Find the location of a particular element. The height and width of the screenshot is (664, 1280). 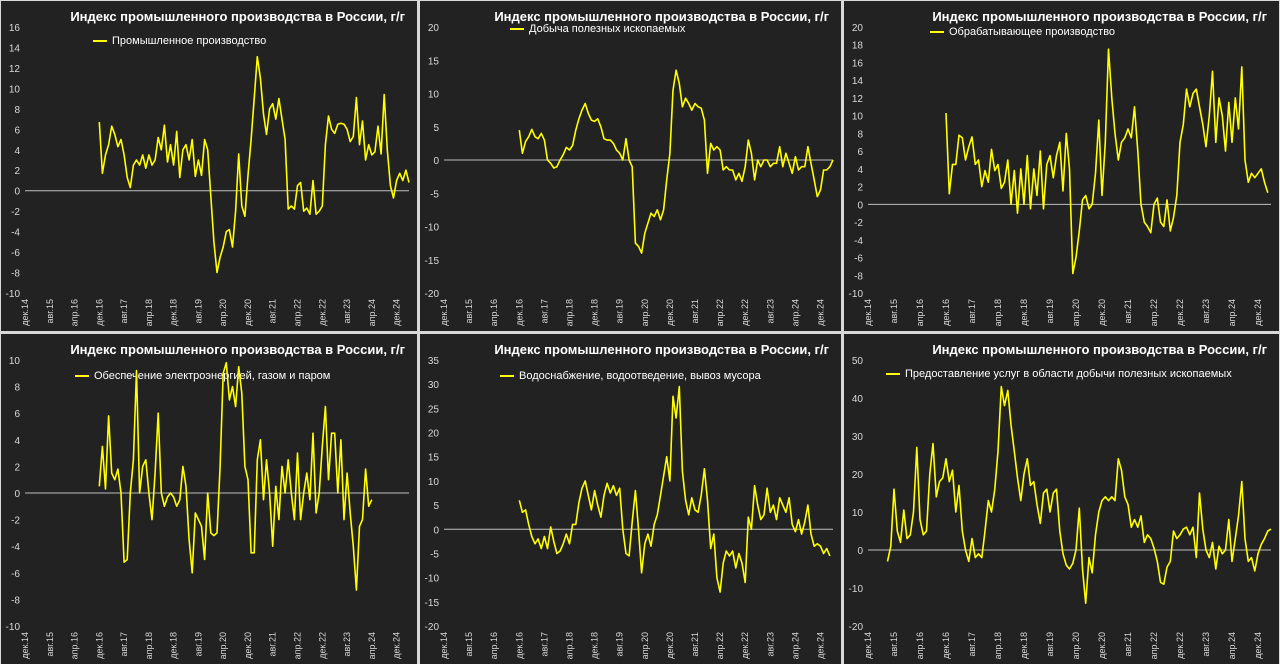

y-tick-label: 35 is located at coordinates (434, 361).